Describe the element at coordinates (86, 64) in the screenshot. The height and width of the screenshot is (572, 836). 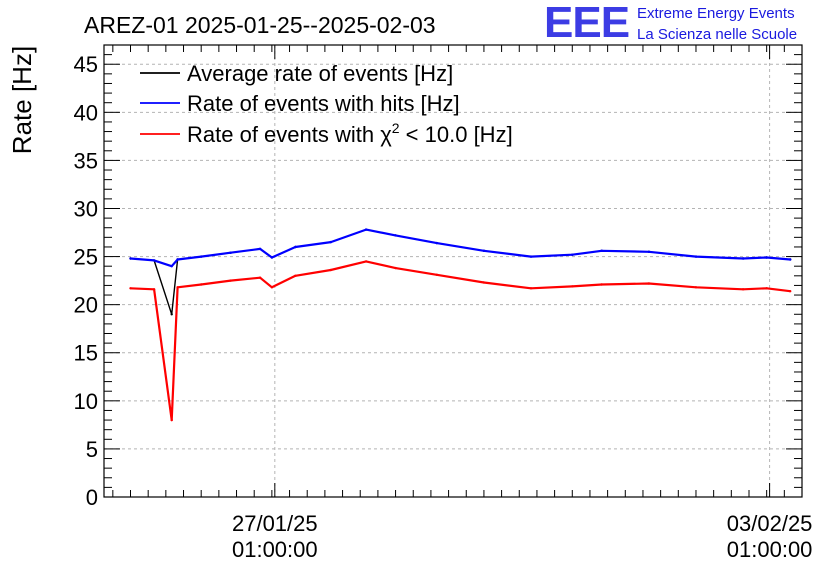
I see `y-tick-label: 45` at that location.